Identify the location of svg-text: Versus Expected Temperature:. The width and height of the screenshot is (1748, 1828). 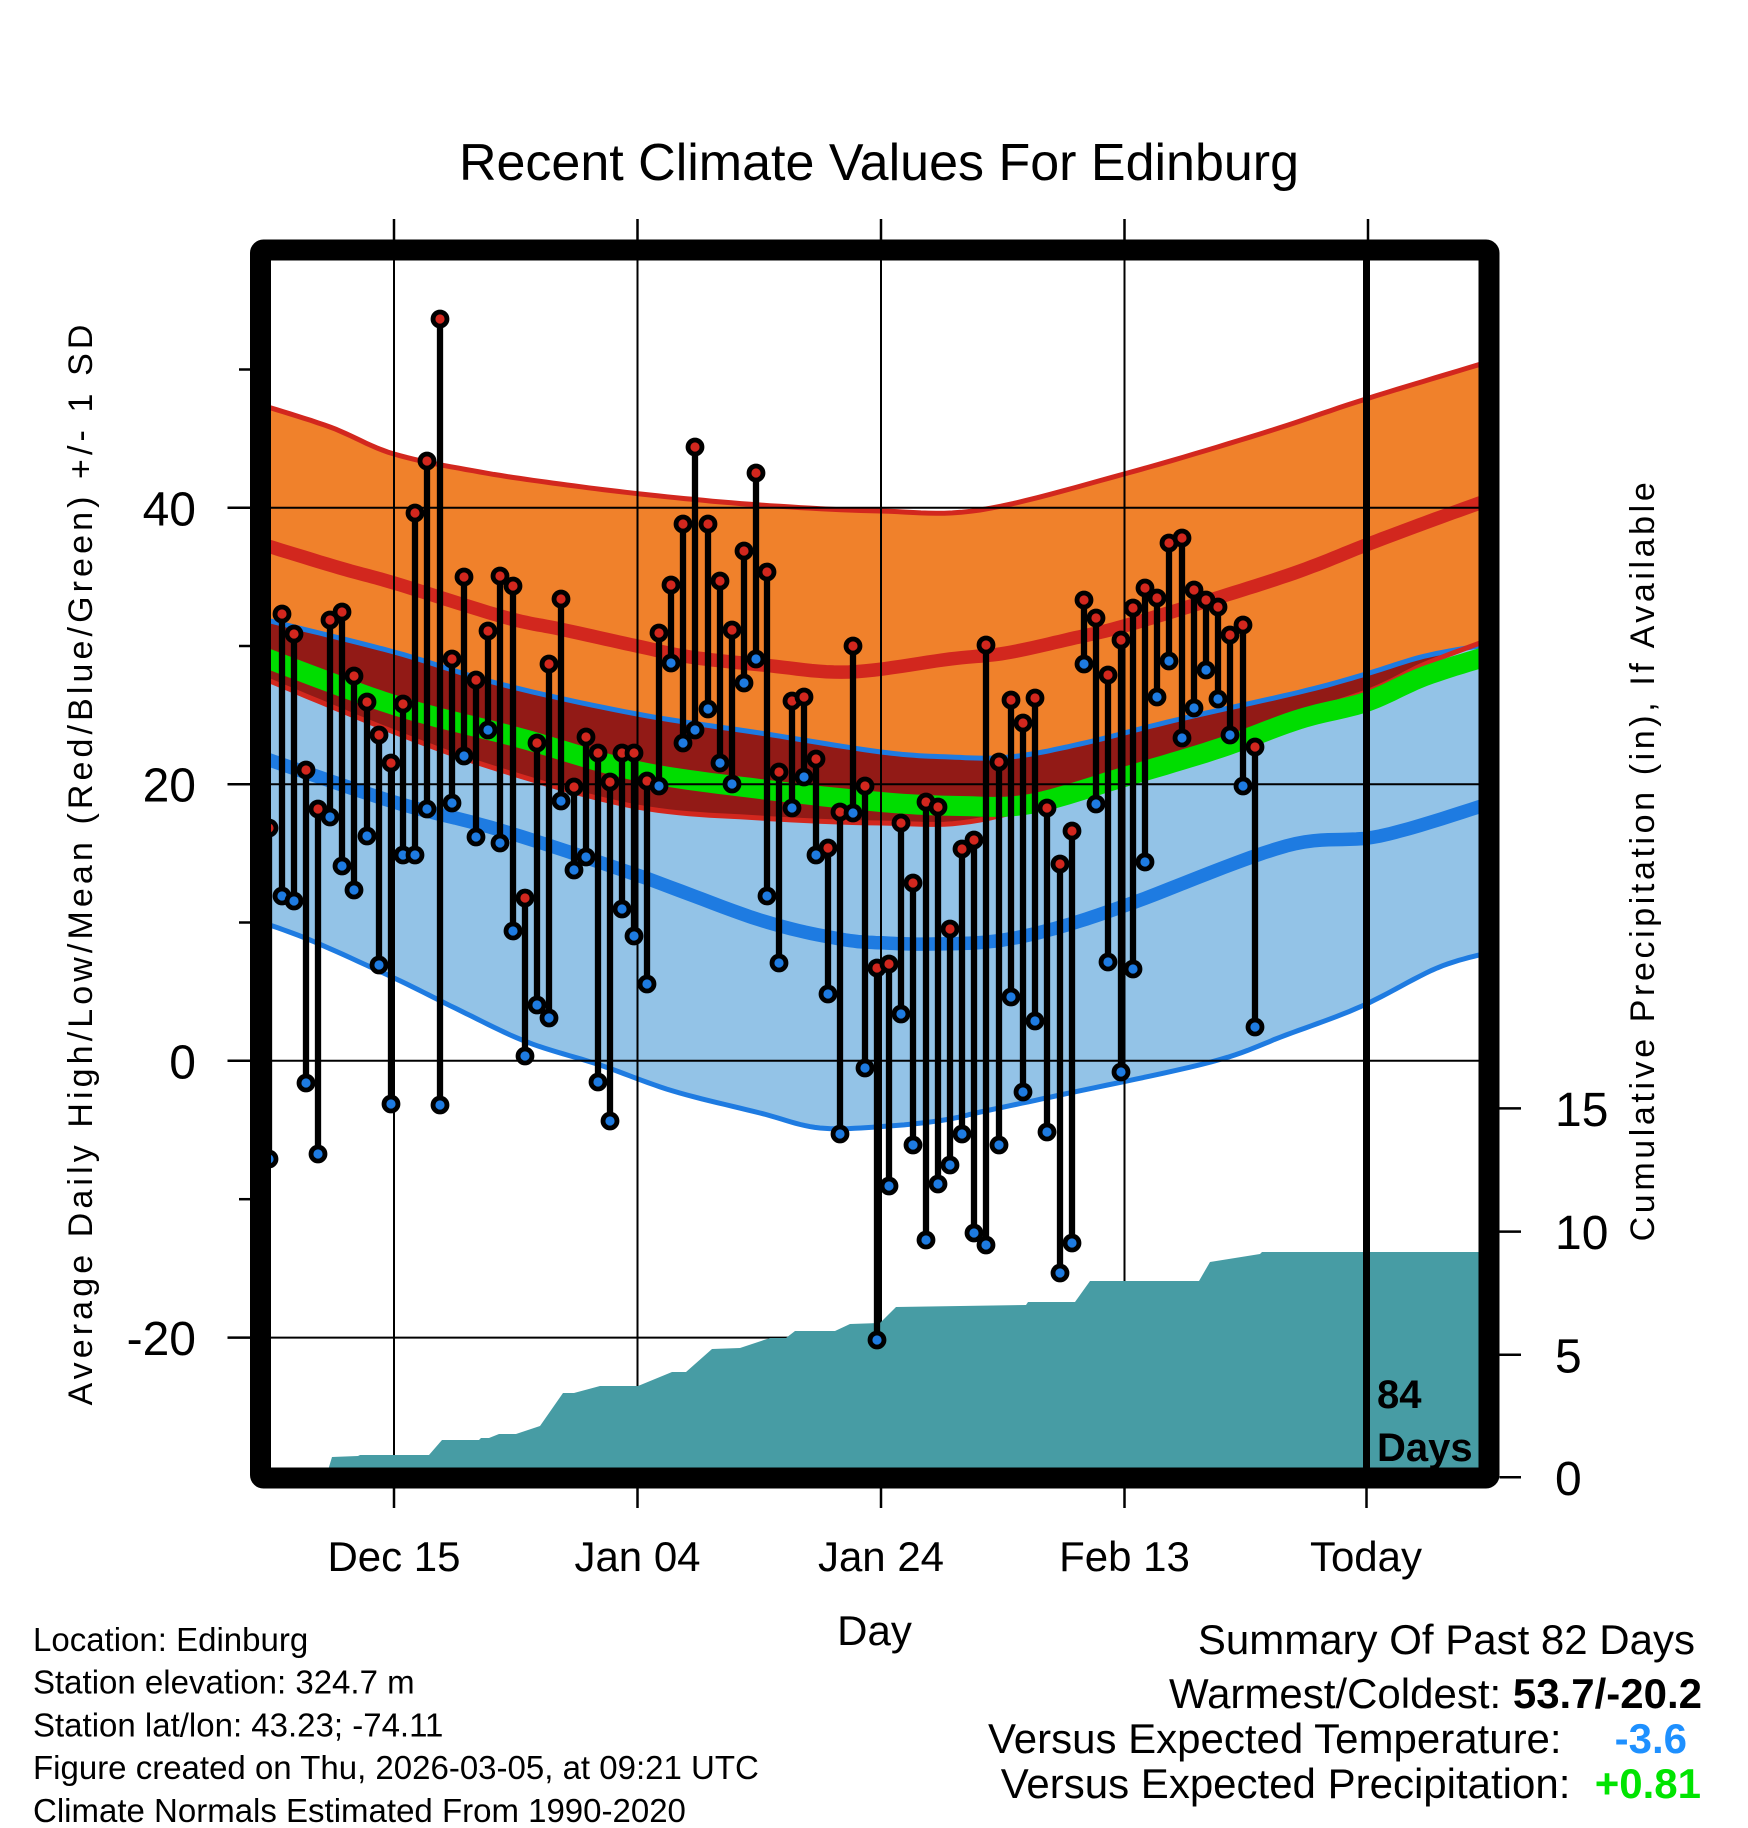
(1275, 1738).